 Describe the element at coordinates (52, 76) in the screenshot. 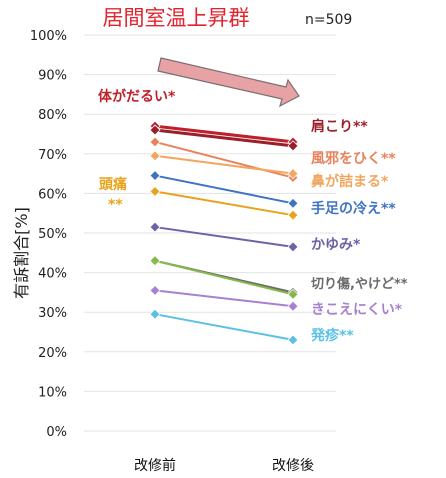

I see `y-tick-label: 90%` at that location.